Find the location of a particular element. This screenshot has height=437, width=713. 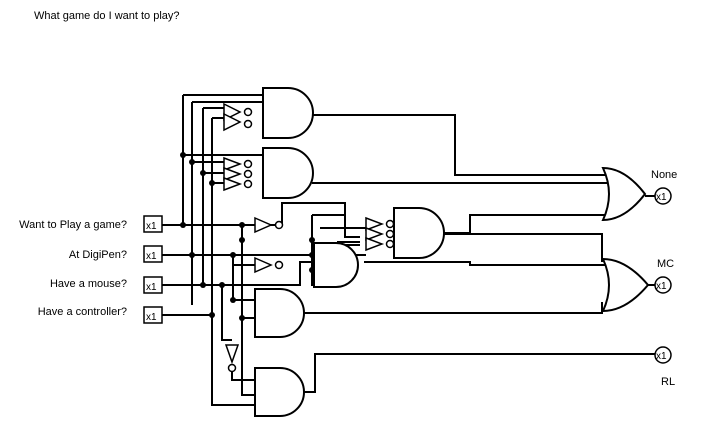

input-value-3: x1 is located at coordinates (151, 287).